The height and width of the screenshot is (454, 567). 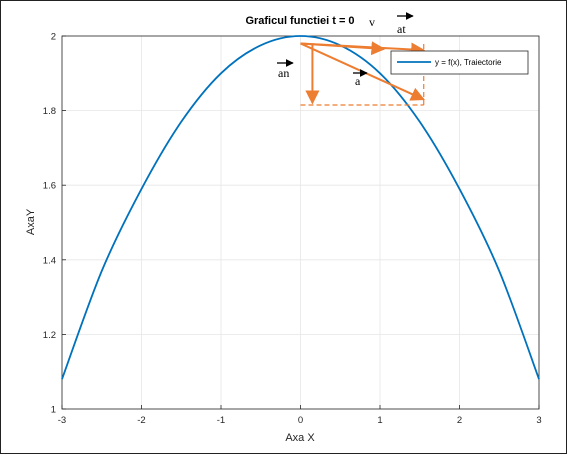 I want to click on x-tick-label: 1, so click(x=379, y=420).